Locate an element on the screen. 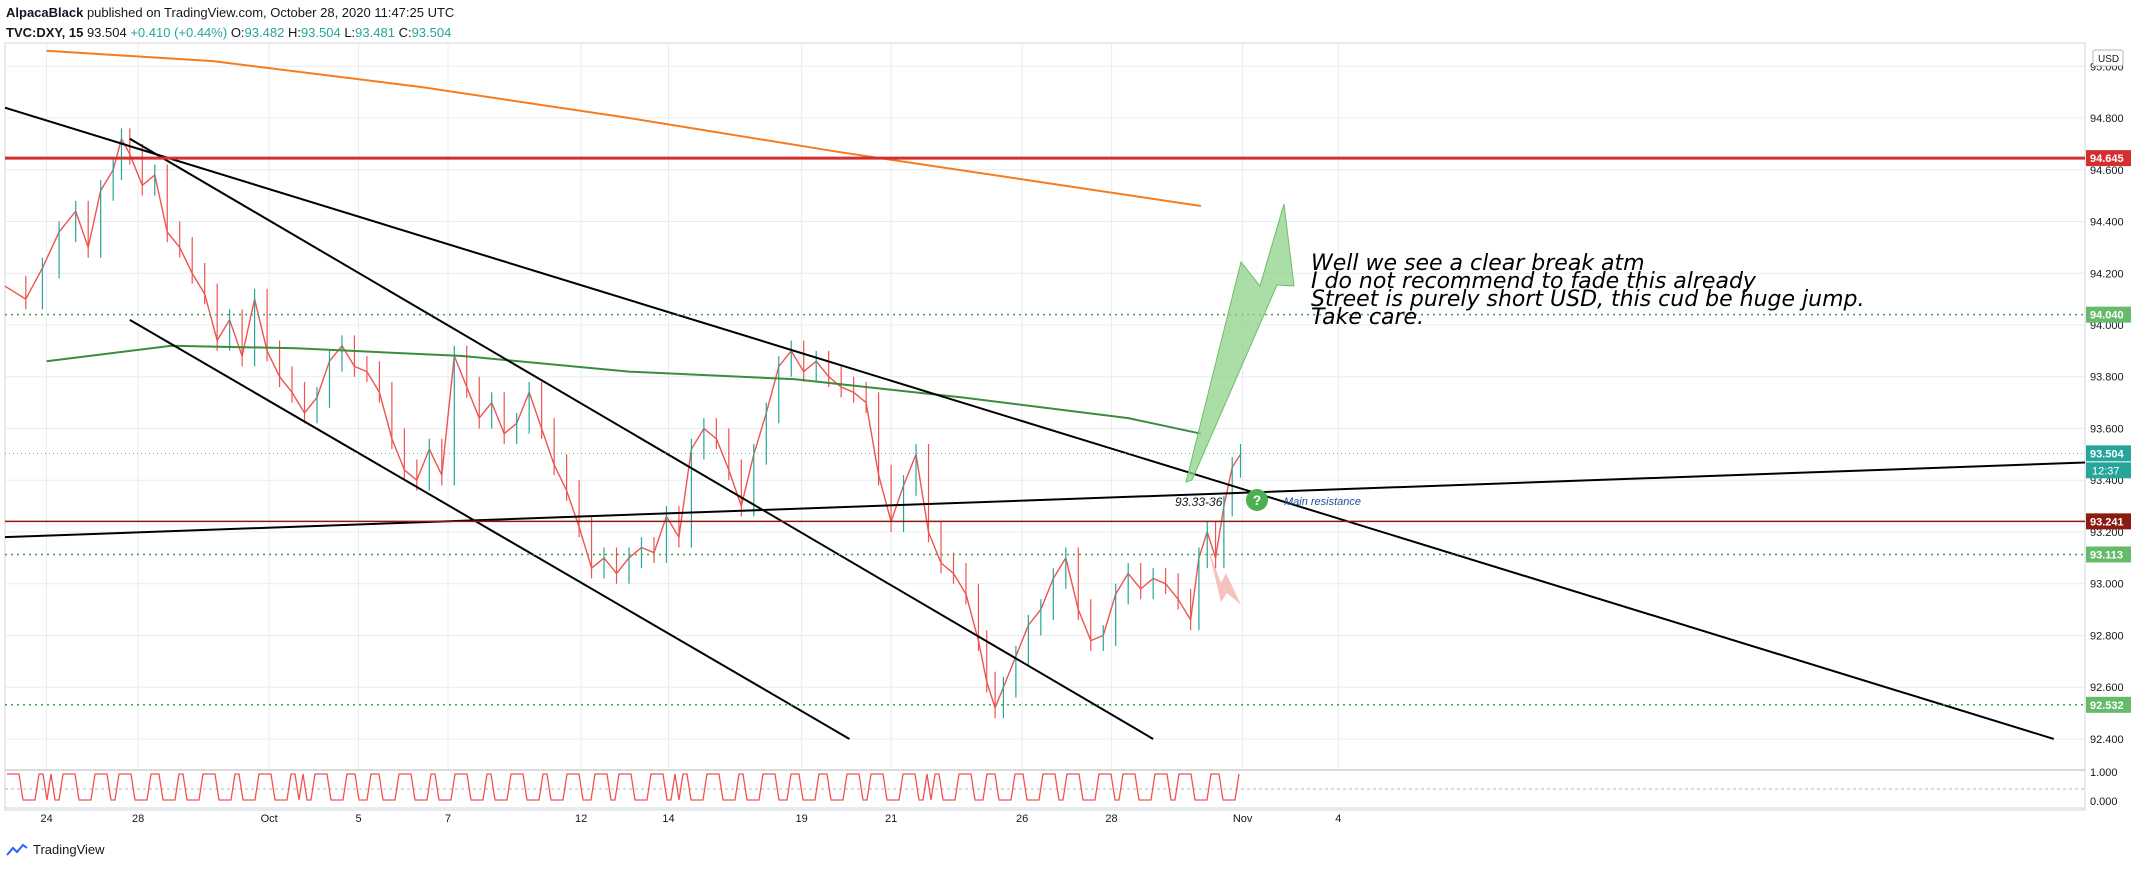  y-tick-label: 94.800 is located at coordinates (2107, 119).